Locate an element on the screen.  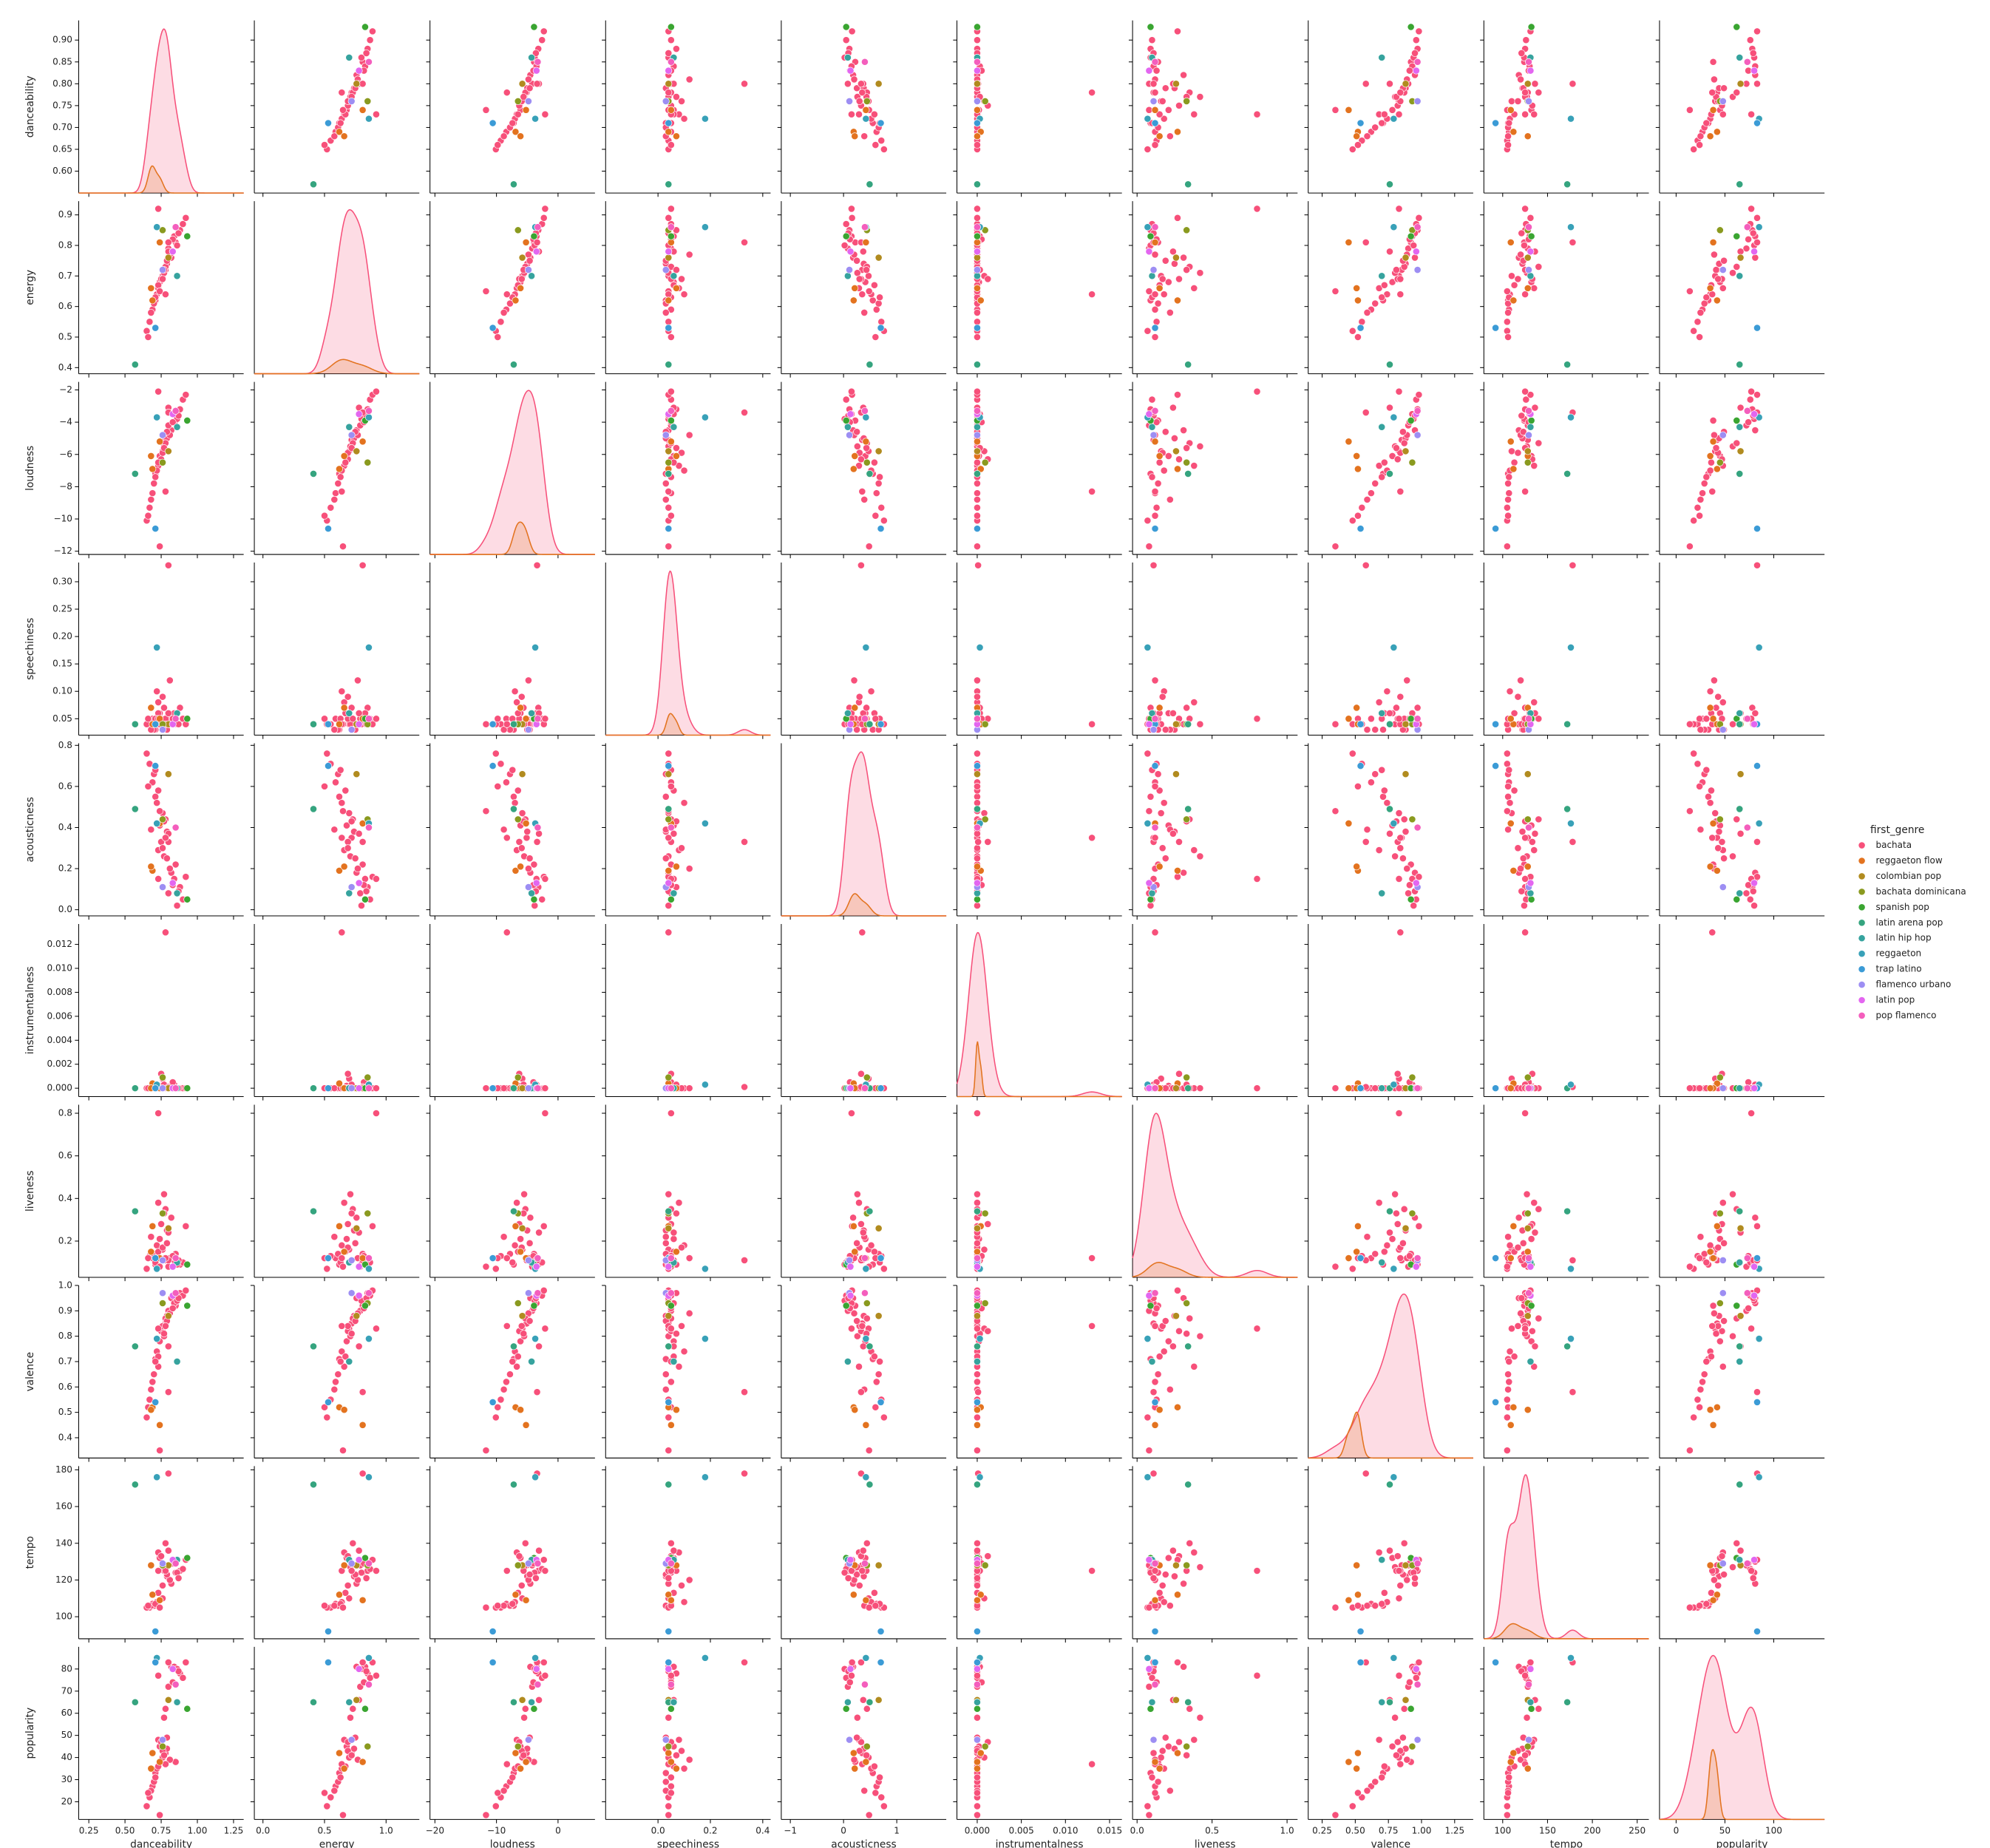
y-tick-label: 160 is located at coordinates (63, 1506).